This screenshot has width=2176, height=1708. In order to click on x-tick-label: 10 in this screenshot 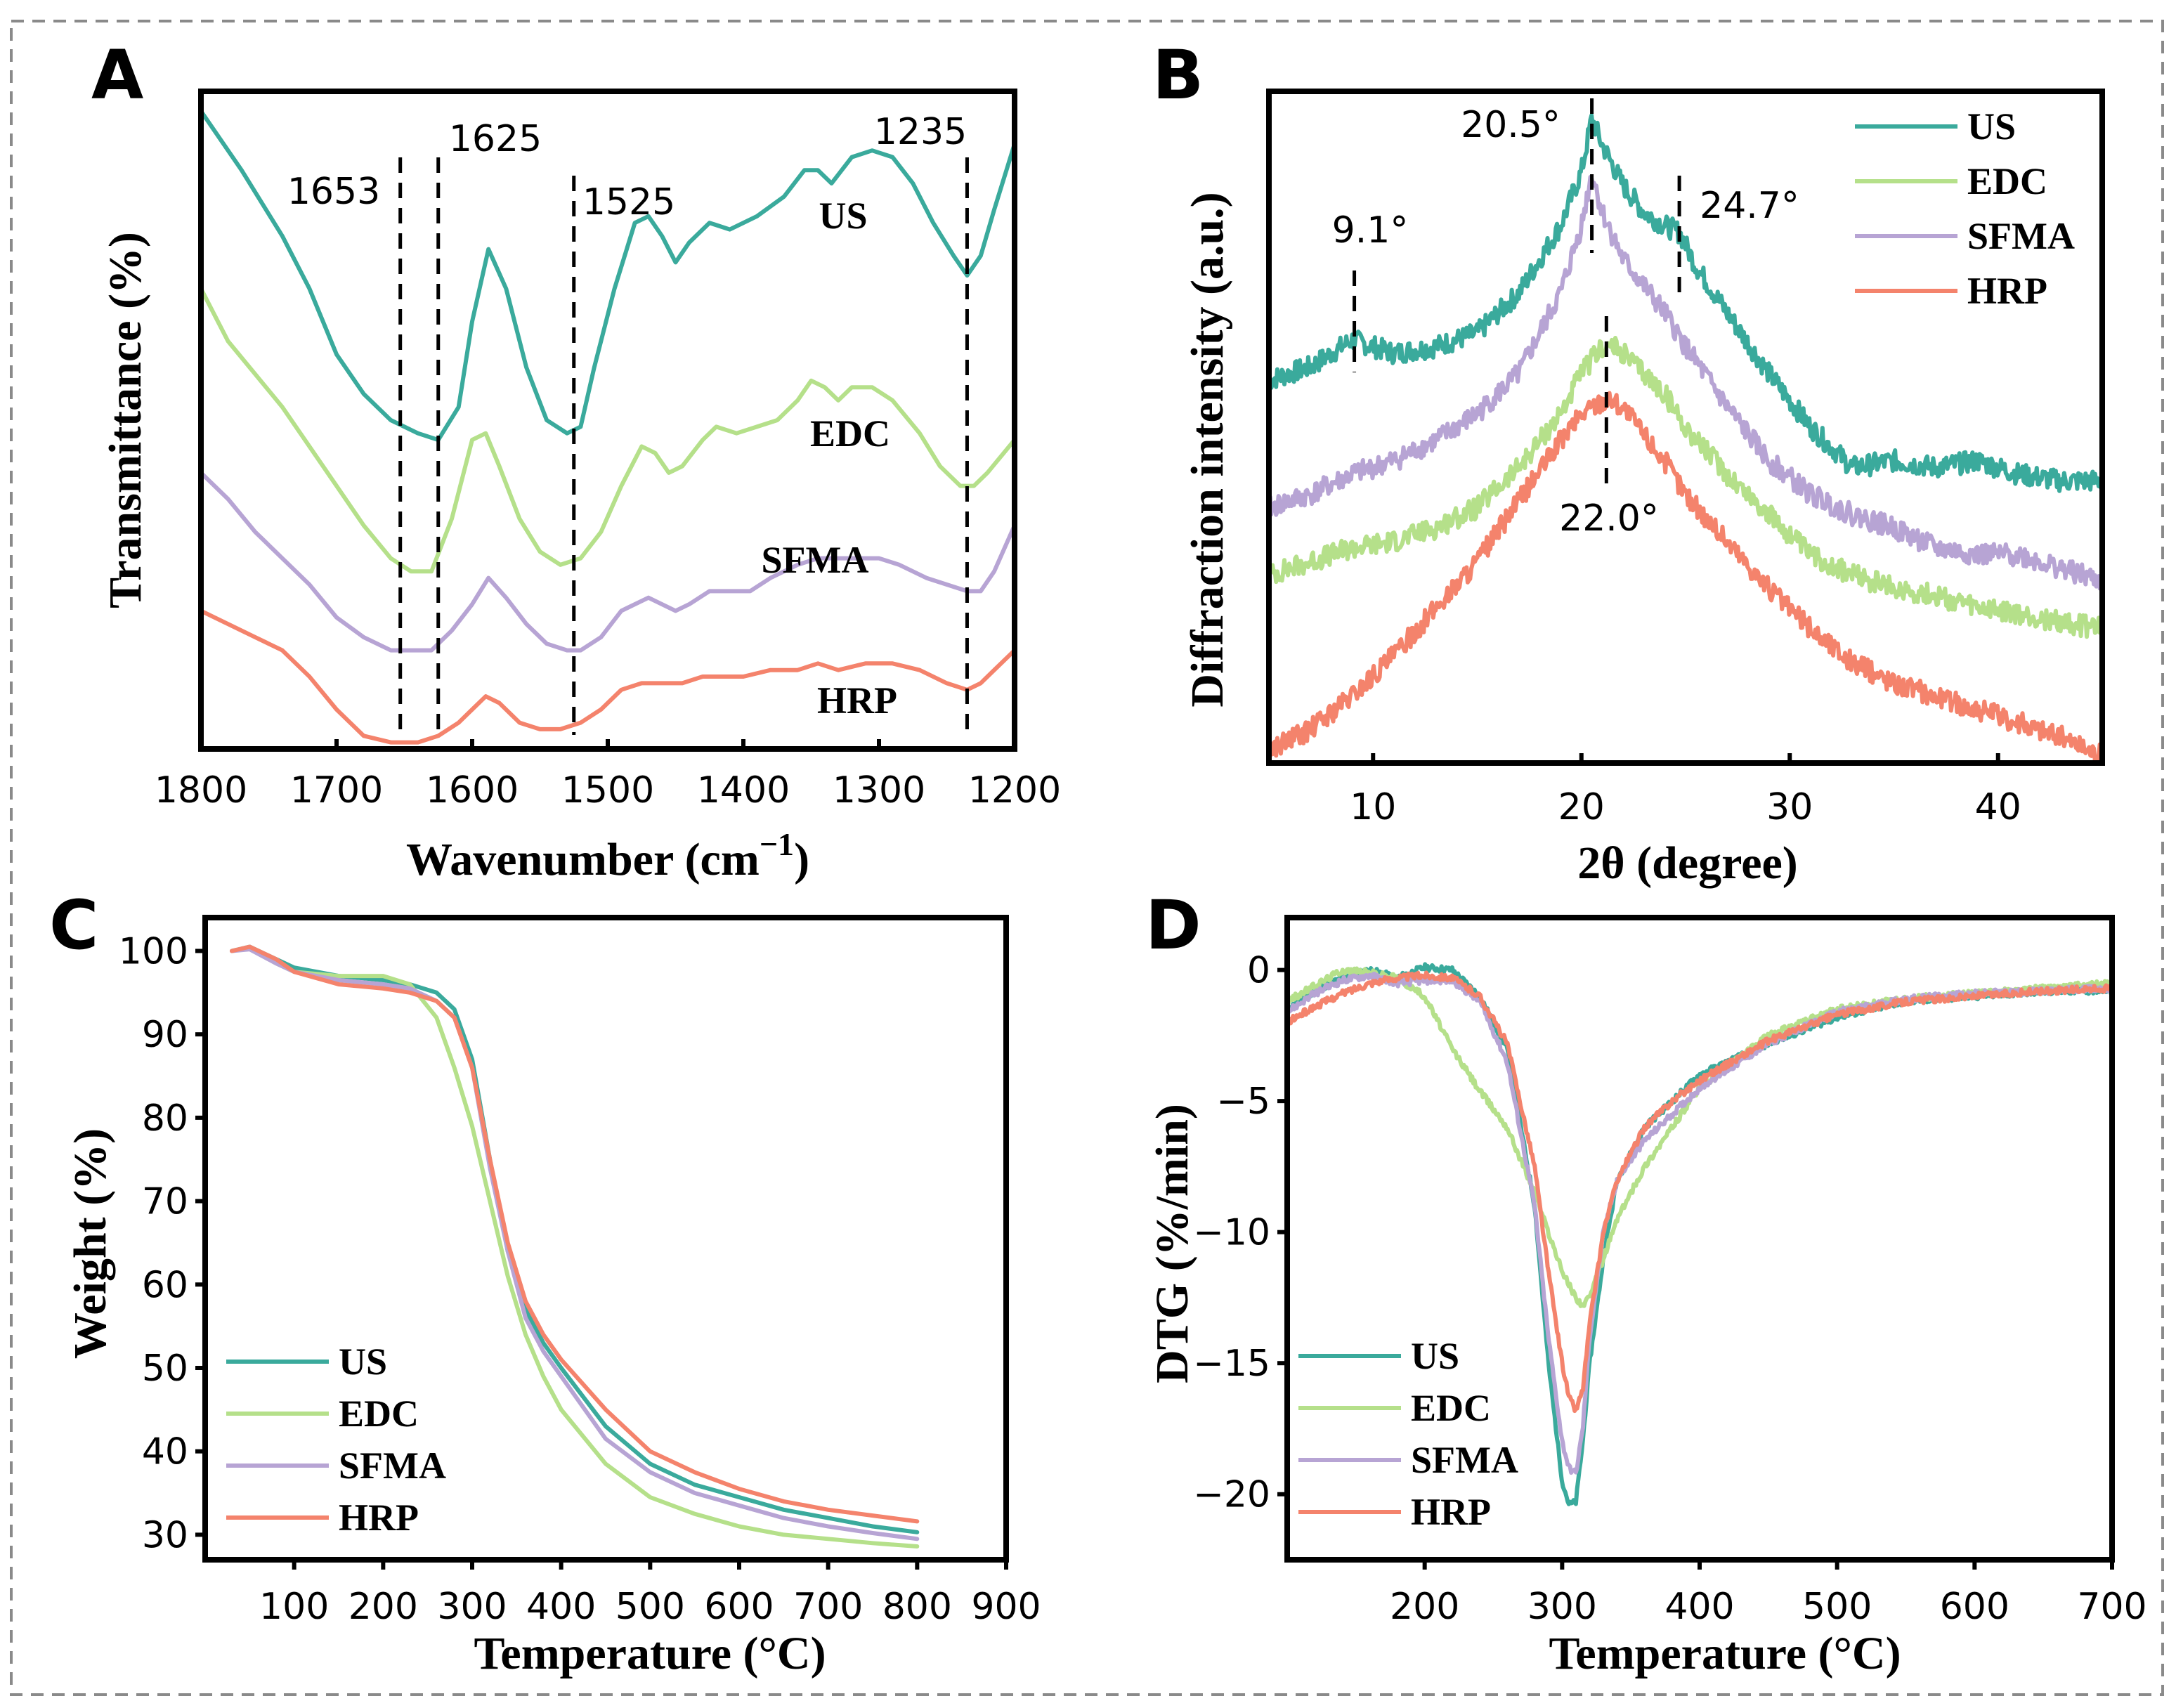, I will do `click(1373, 807)`.